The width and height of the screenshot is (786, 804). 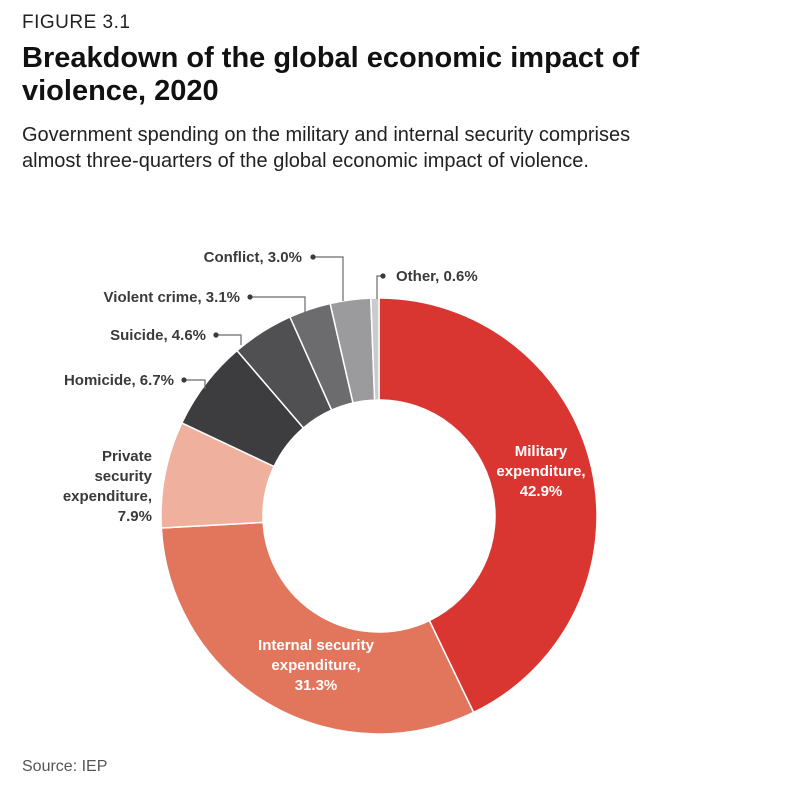 What do you see at coordinates (65, 766) in the screenshot?
I see `source-note: Source: IEP` at bounding box center [65, 766].